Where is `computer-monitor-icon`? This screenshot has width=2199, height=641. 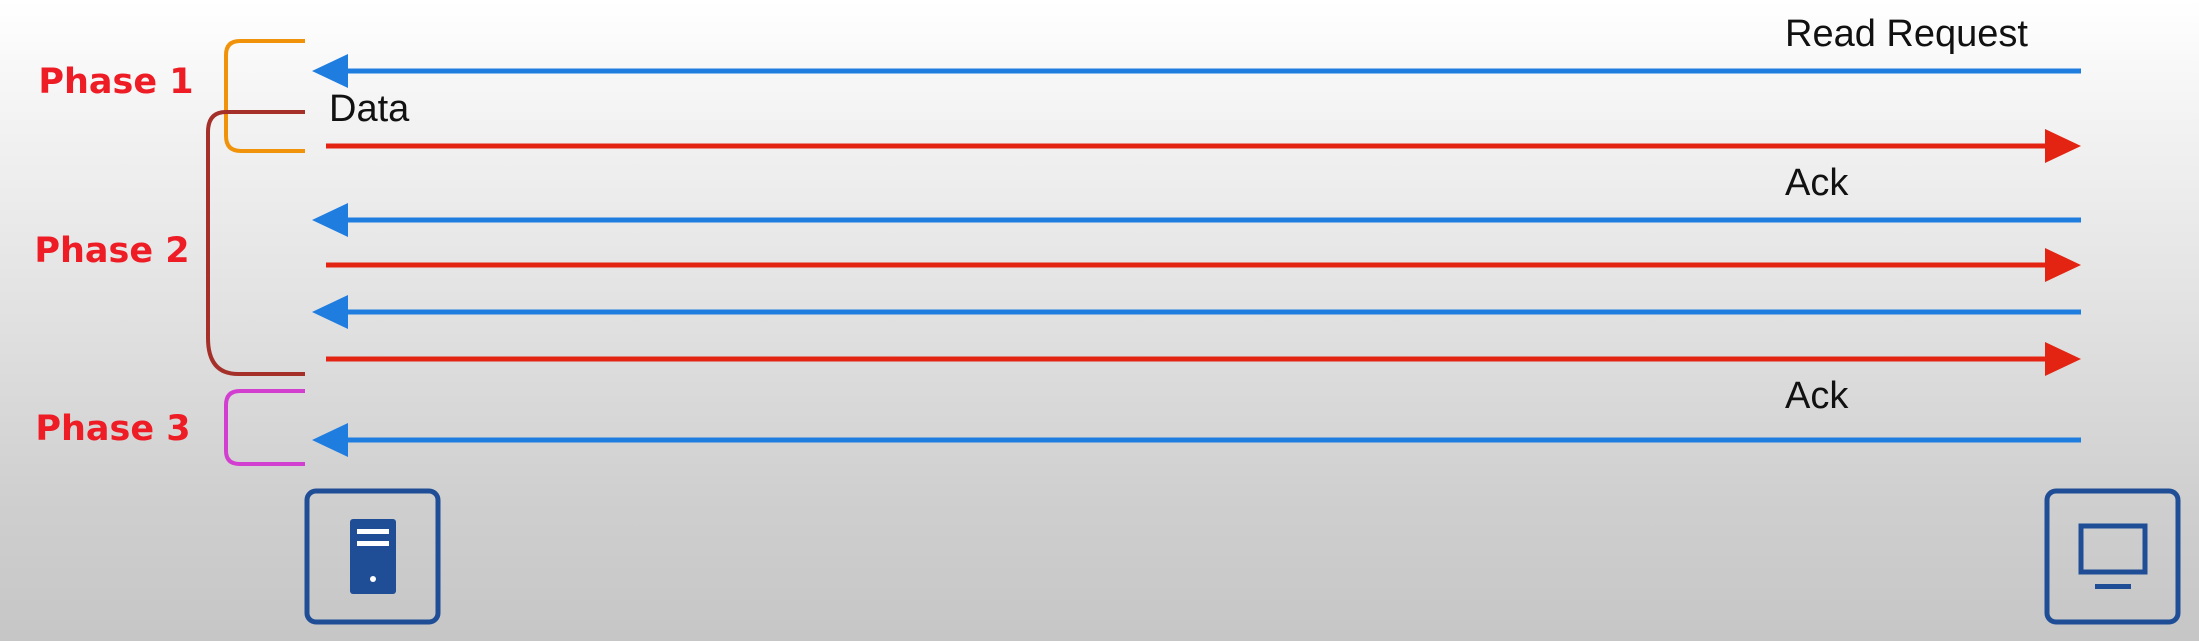 computer-monitor-icon is located at coordinates (2112, 556).